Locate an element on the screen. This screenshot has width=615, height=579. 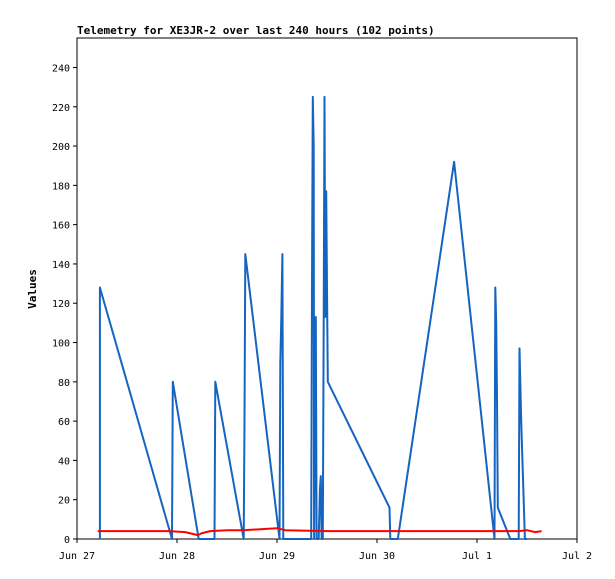
y-tick-label: 200 is located at coordinates (61, 147).